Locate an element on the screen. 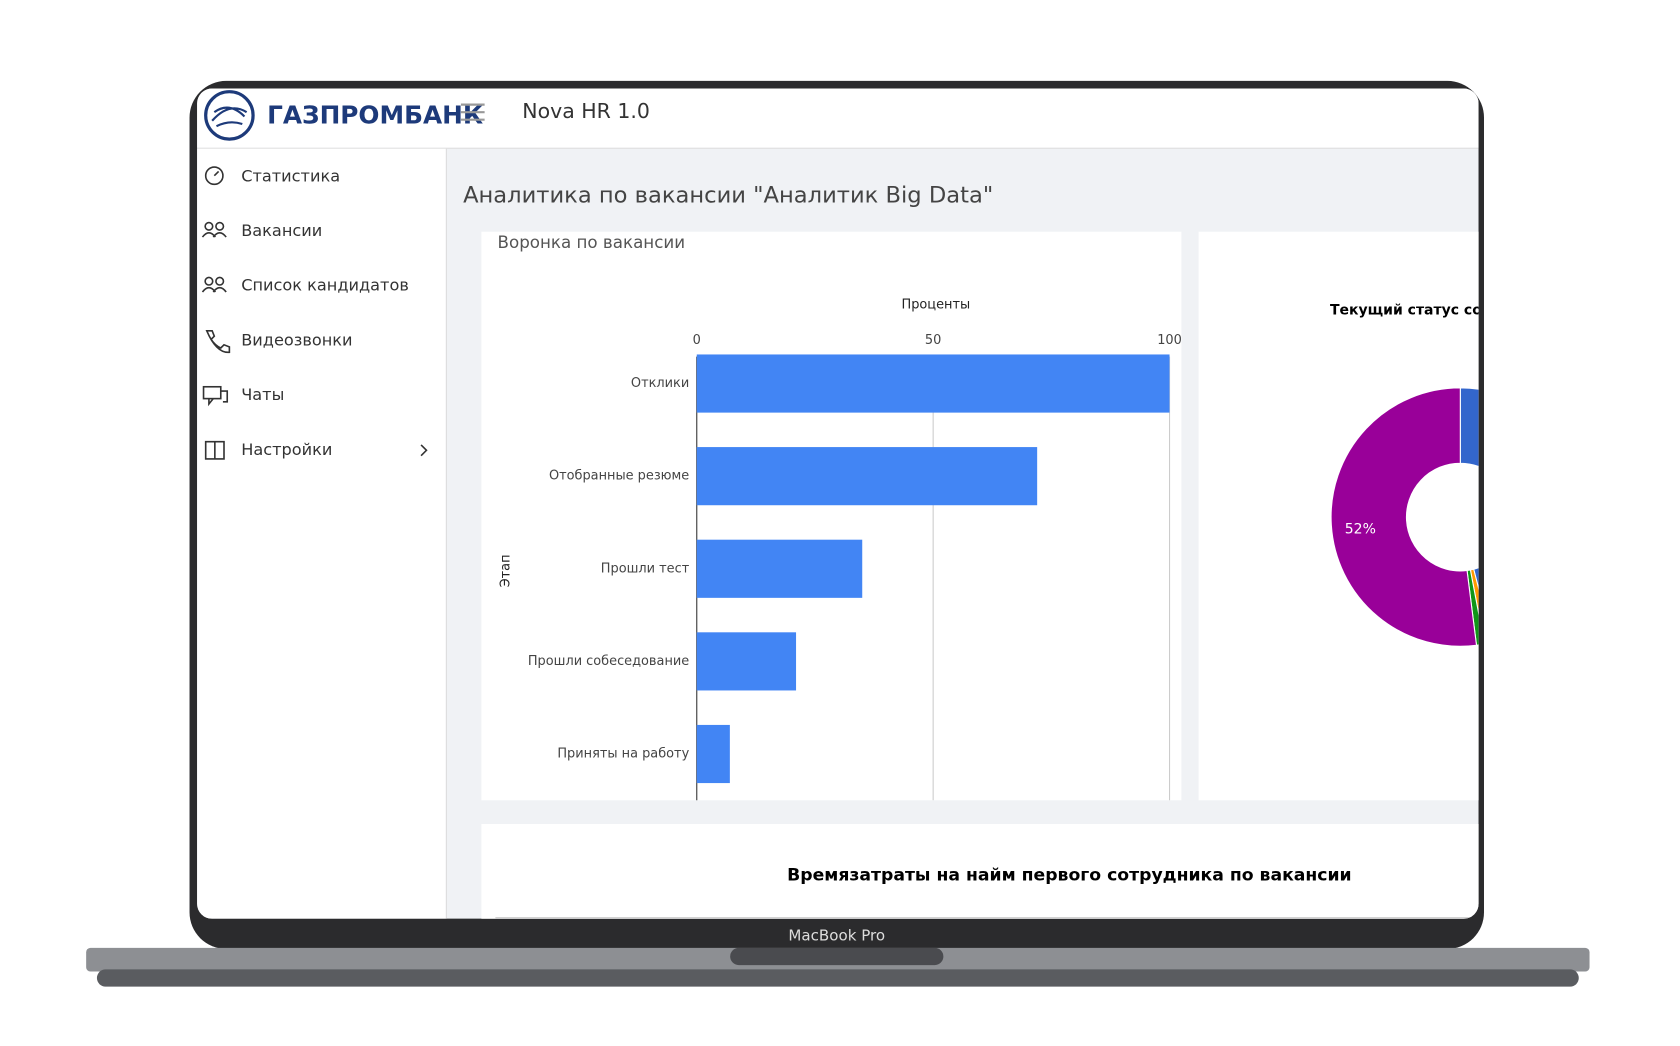 This screenshot has width=1680, height=1046. device-label: MacBook Pro is located at coordinates (836, 936).